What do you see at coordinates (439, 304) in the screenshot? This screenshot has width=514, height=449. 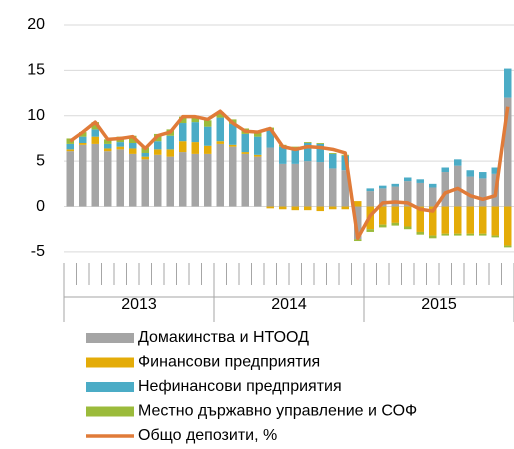 I see `year-label: 2015` at bounding box center [439, 304].